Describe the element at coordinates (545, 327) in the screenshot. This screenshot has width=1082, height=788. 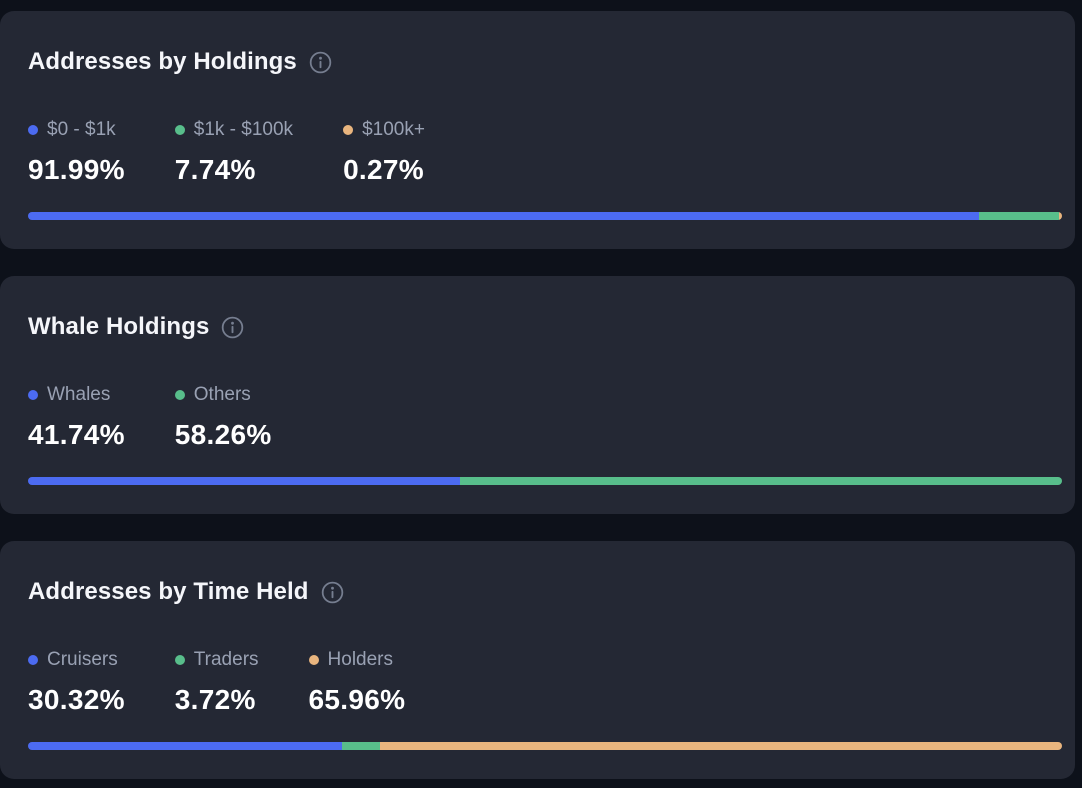
I see `card-header: Whale Holdings` at that location.